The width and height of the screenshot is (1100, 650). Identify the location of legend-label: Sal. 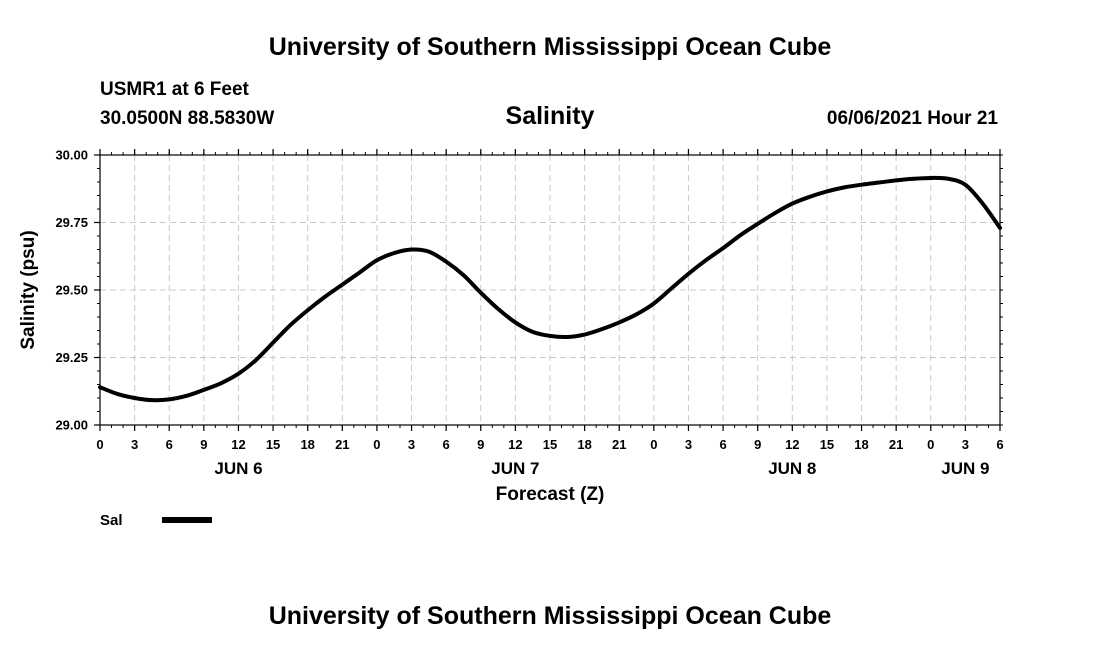
(111, 520).